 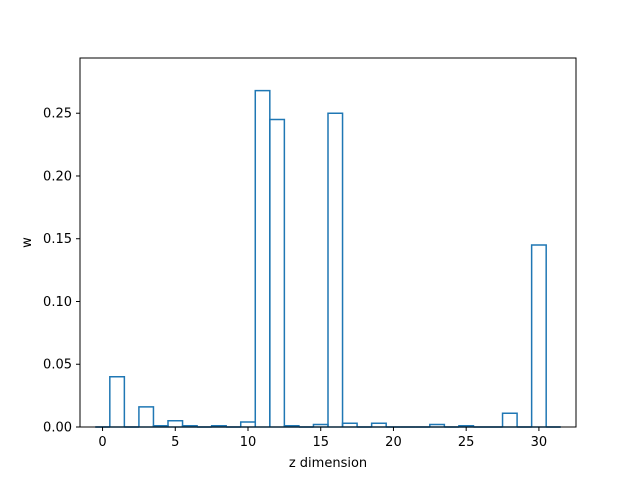 What do you see at coordinates (57, 365) in the screenshot?
I see `y-tick-label: 0.05` at bounding box center [57, 365].